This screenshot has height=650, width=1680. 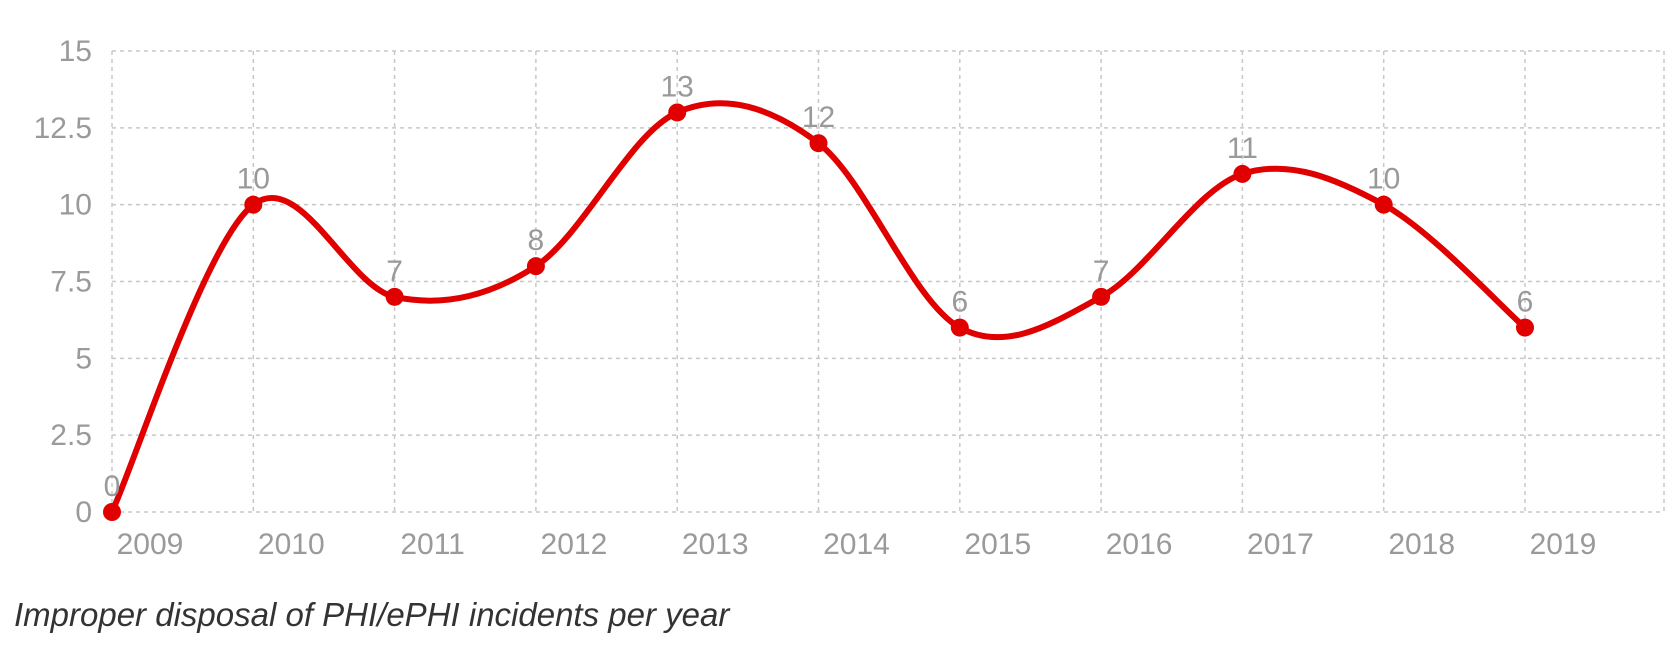 What do you see at coordinates (1242, 148) in the screenshot?
I see `data-label: 11` at bounding box center [1242, 148].